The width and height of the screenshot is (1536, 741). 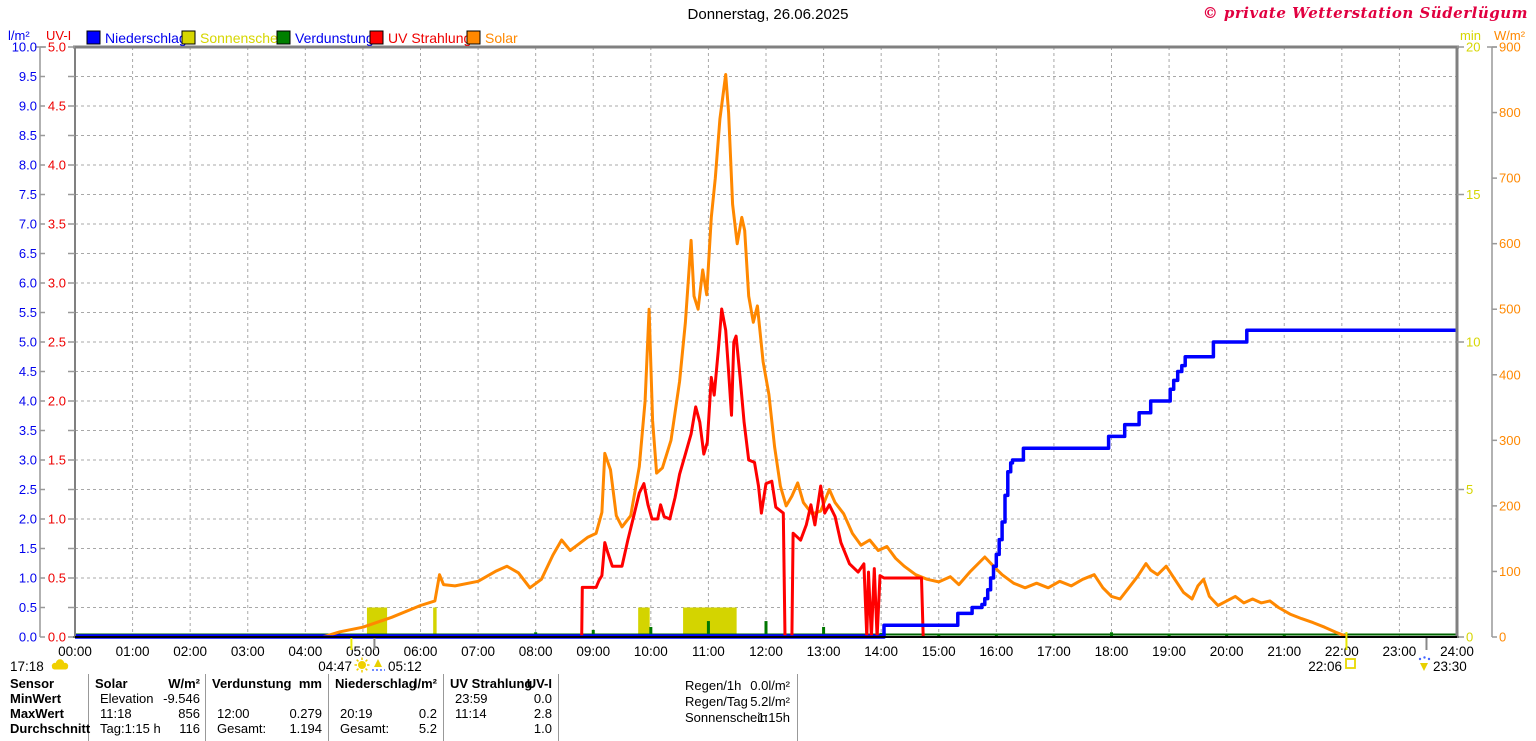 What do you see at coordinates (244, 38) in the screenshot?
I see `legend-label: Sonnenschein` at bounding box center [244, 38].